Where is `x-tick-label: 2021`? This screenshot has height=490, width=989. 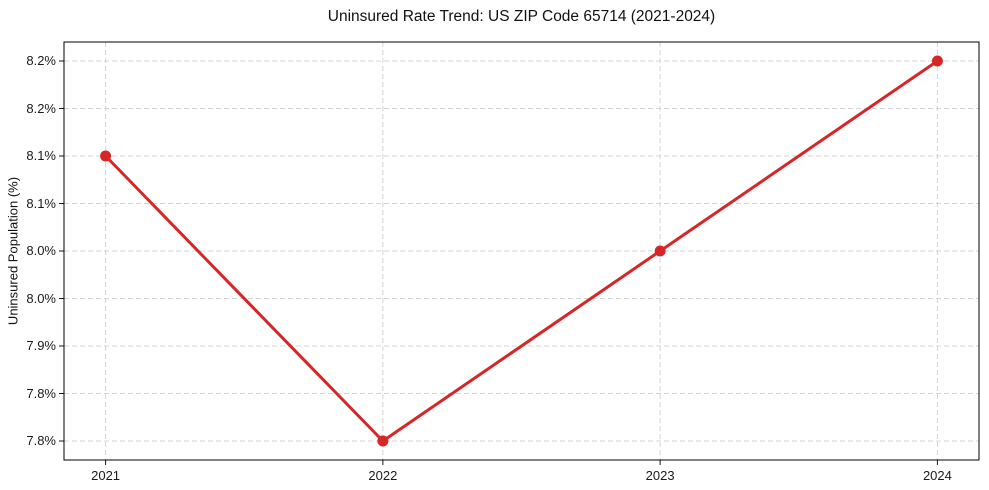 x-tick-label: 2021 is located at coordinates (106, 475).